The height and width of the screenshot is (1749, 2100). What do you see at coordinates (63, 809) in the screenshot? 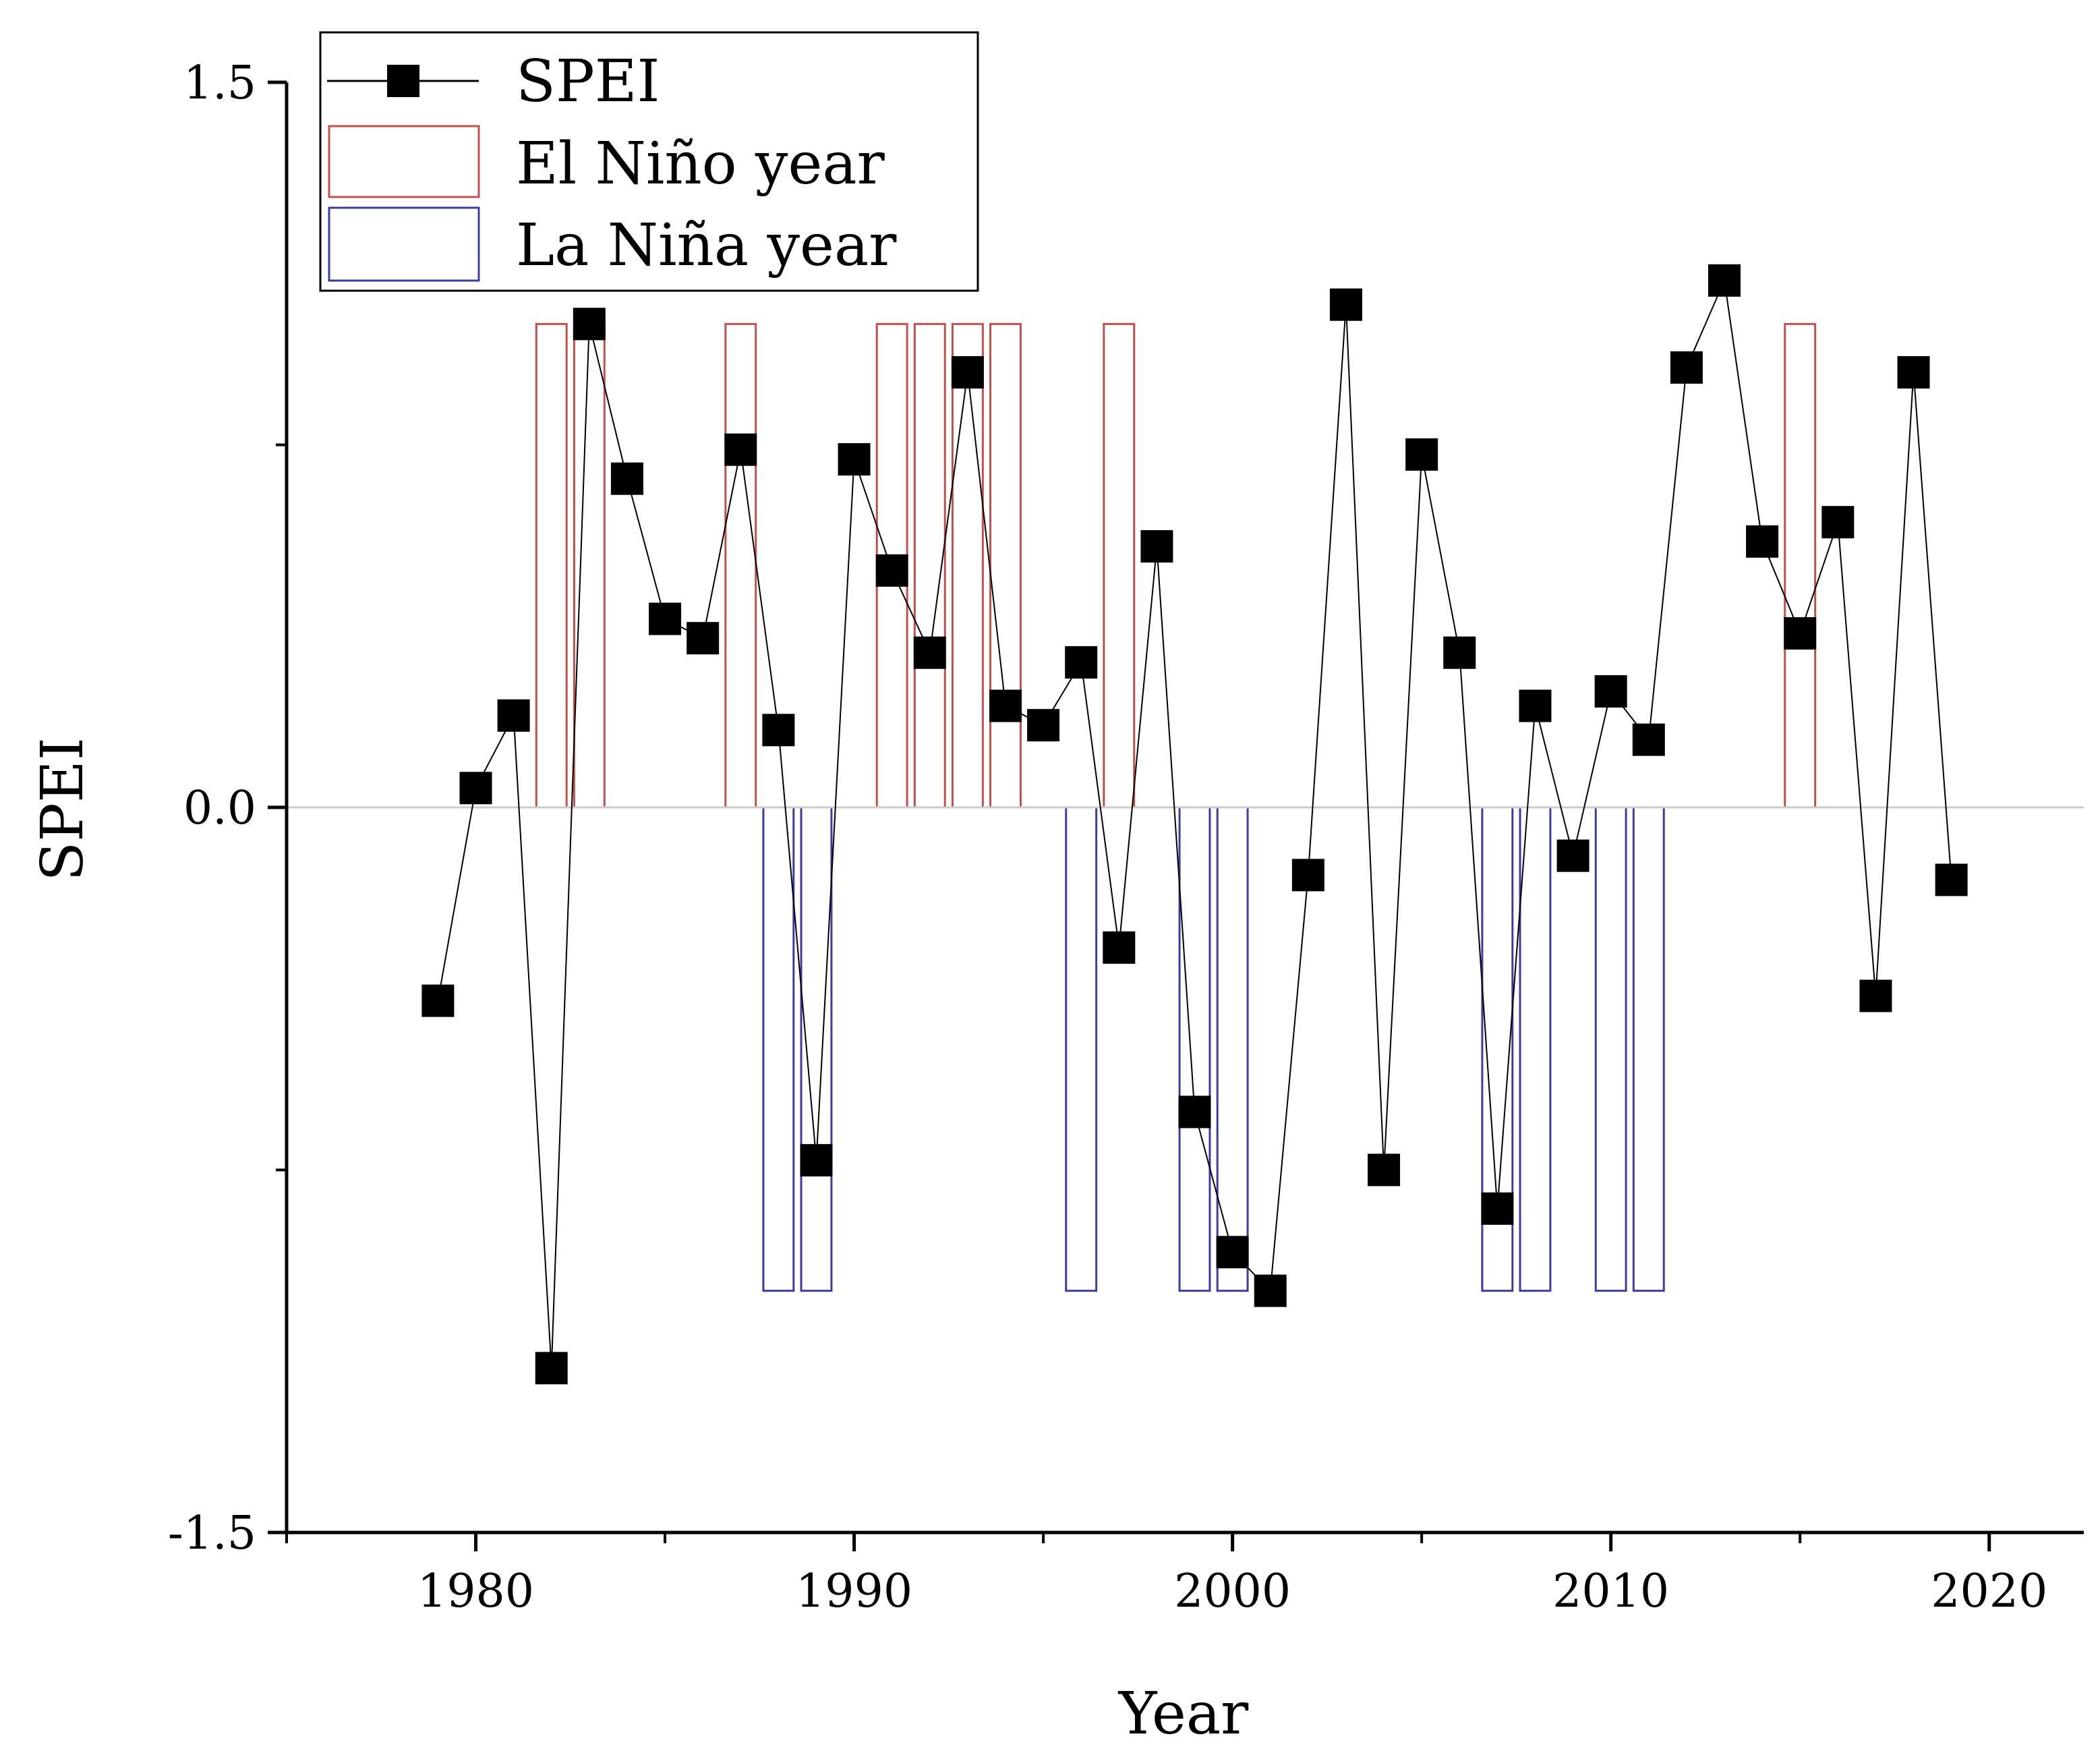
I see `y-axis-title: SPEI` at bounding box center [63, 809].